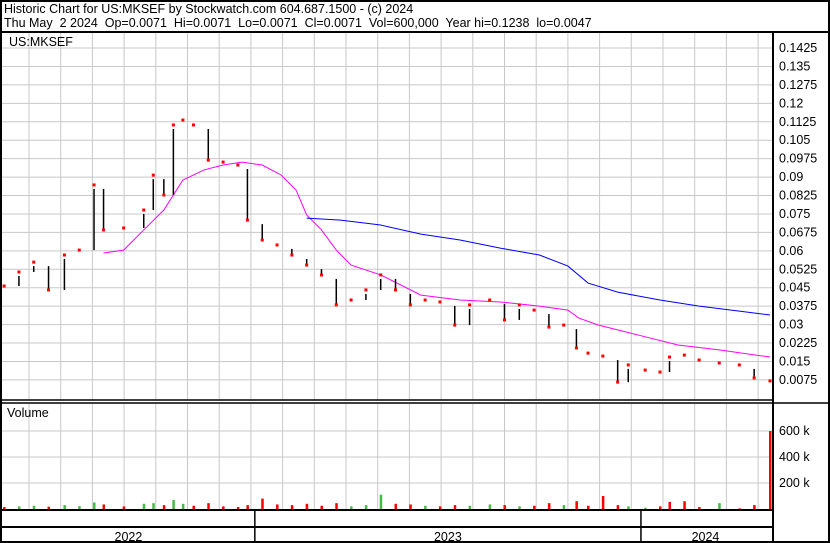  Describe the element at coordinates (797, 122) in the screenshot. I see `price-tick-label: 0.1125` at that location.